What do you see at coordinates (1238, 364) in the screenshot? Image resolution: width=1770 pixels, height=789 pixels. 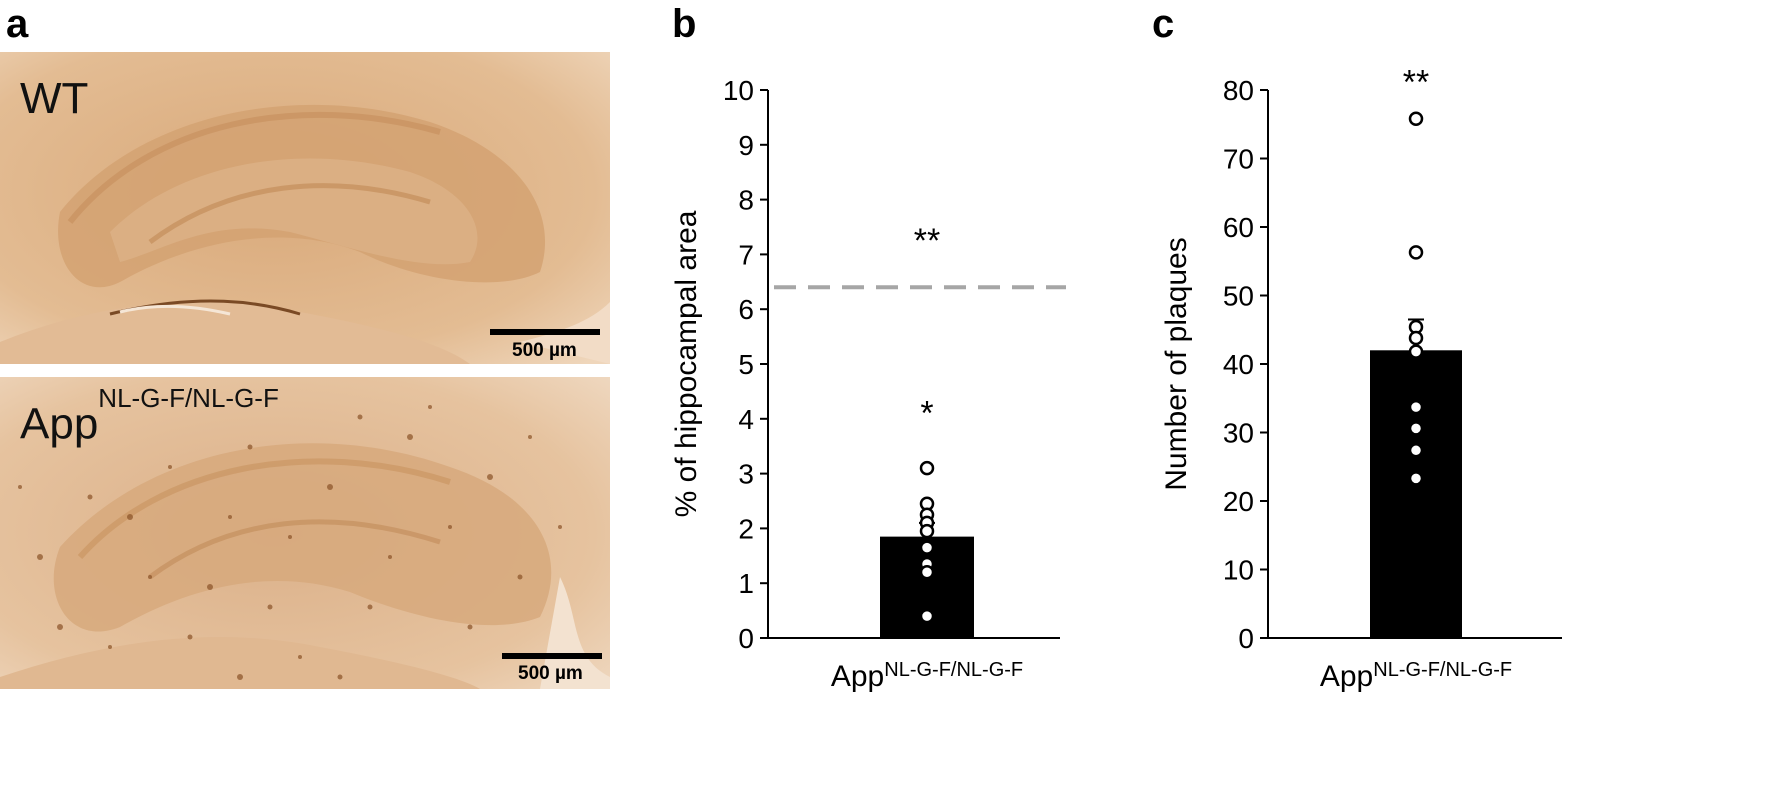 I see `y-tick-label: 40` at bounding box center [1238, 364].